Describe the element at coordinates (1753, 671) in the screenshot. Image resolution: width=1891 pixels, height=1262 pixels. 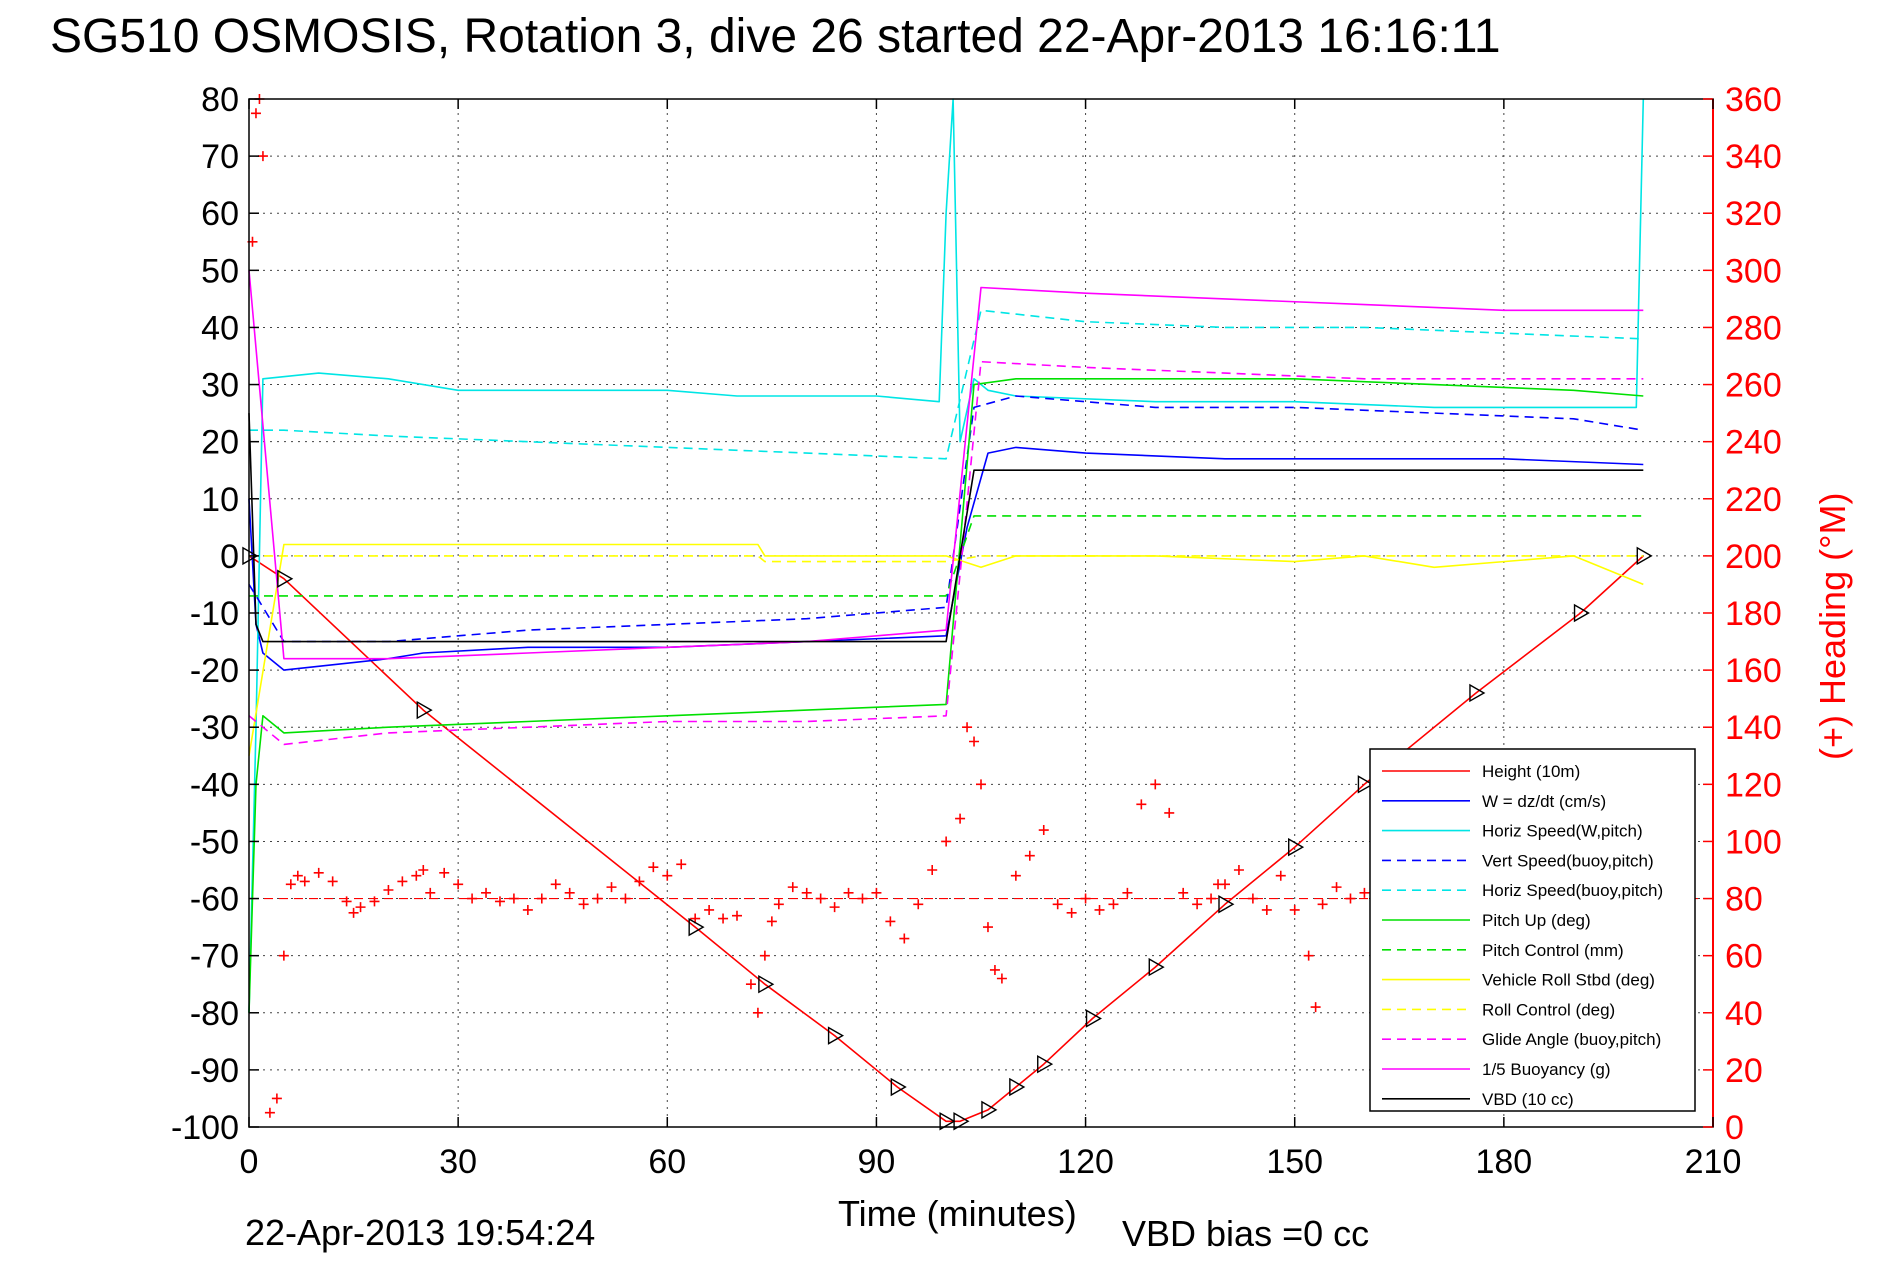
I see `y2-tick-label: 160` at that location.